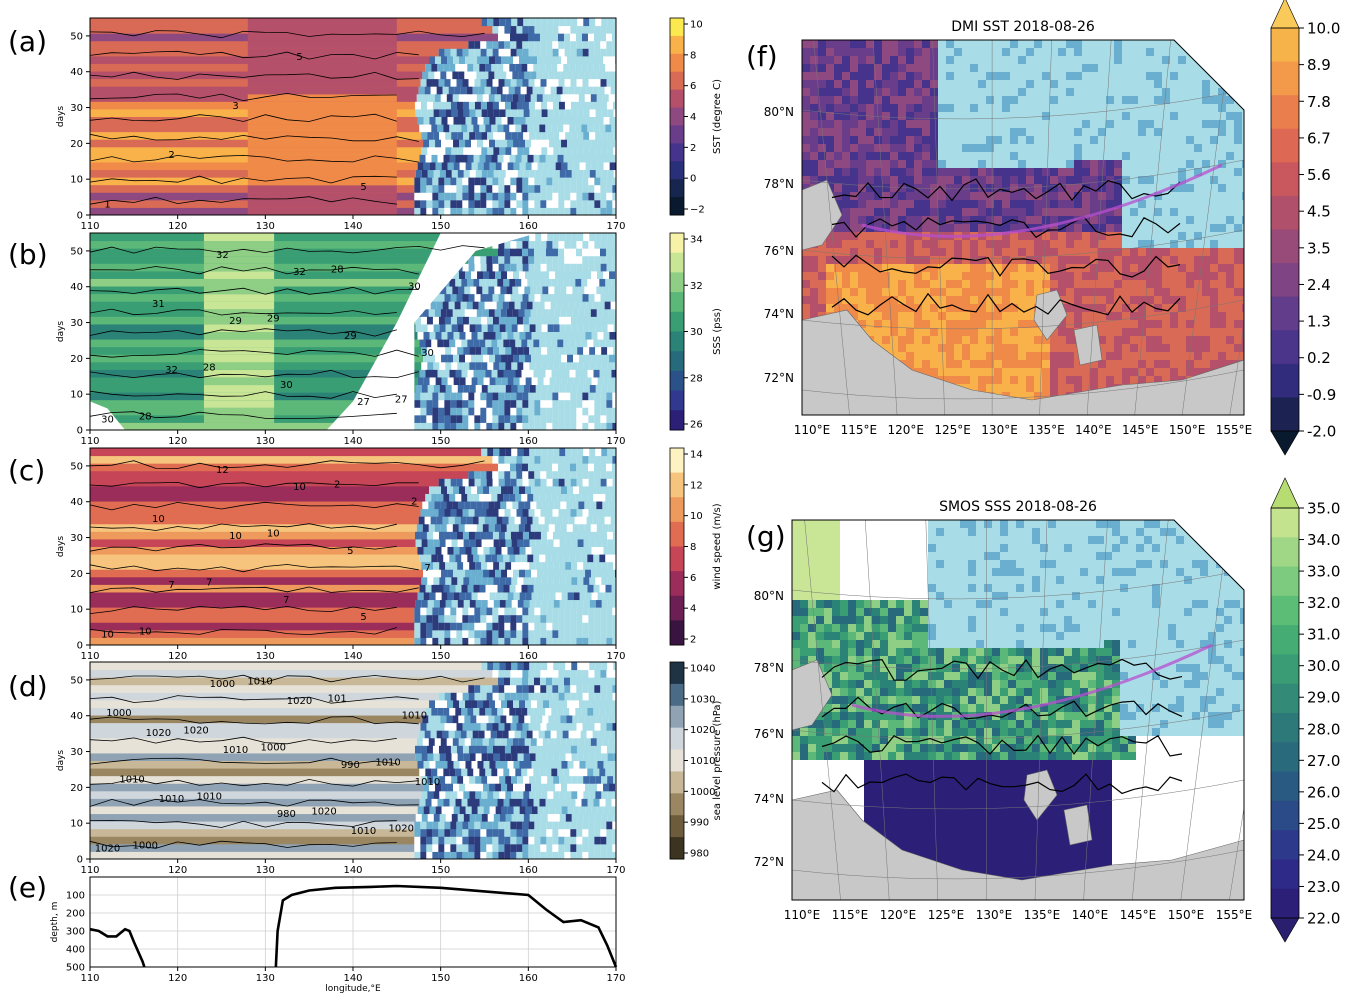 The image size is (1362, 995). What do you see at coordinates (80, 860) in the screenshot?
I see `y-tick-label: 0` at bounding box center [80, 860].